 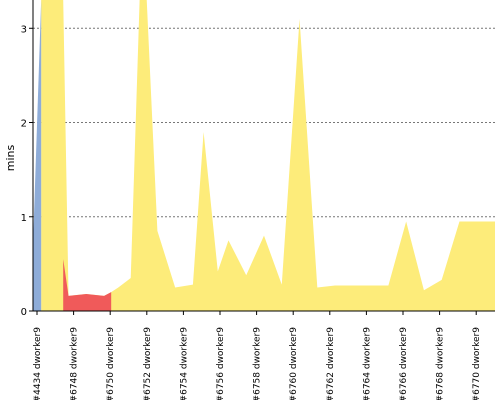 What do you see at coordinates (24, 312) in the screenshot?
I see `y-tick-label-0: 0` at bounding box center [24, 312].